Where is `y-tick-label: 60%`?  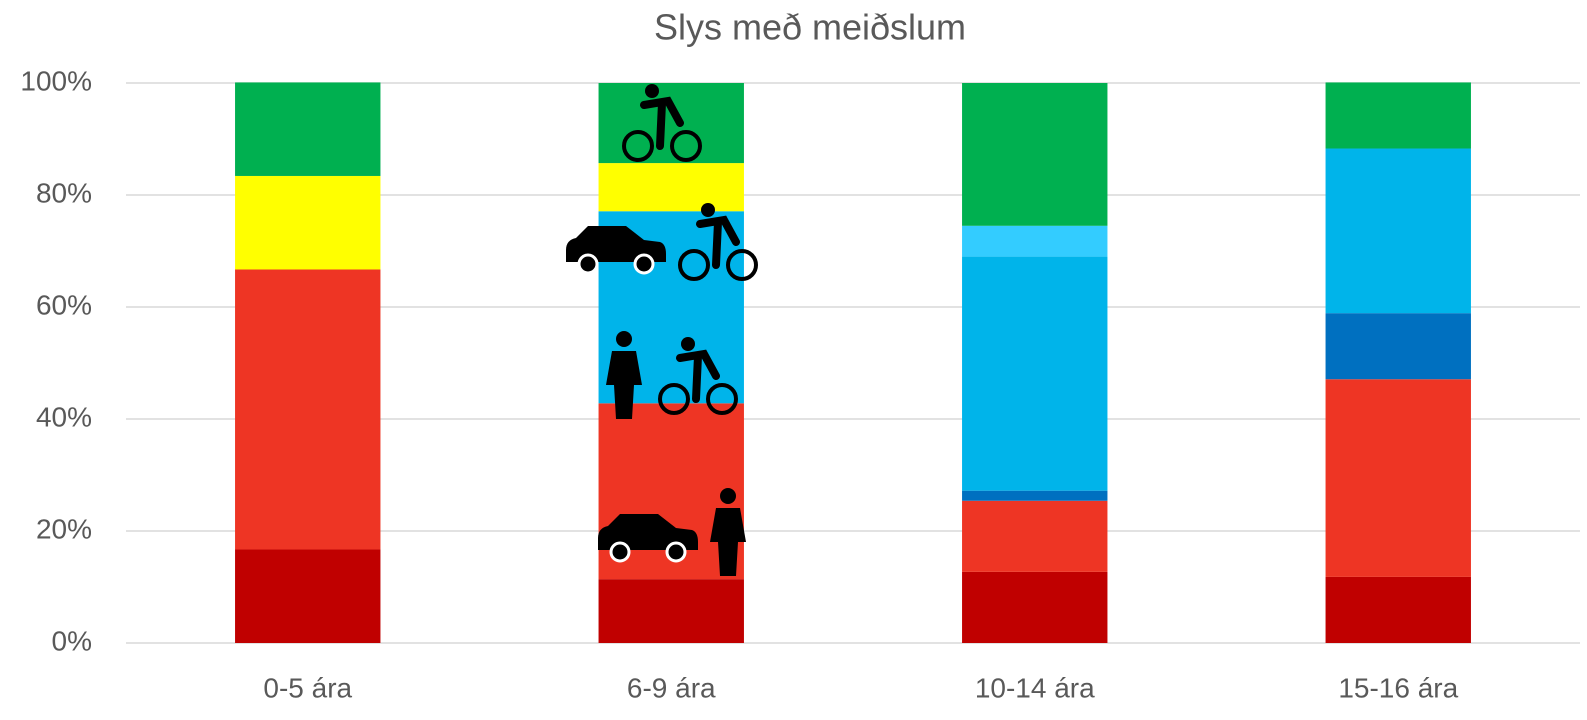
y-tick-label: 60% is located at coordinates (64, 304).